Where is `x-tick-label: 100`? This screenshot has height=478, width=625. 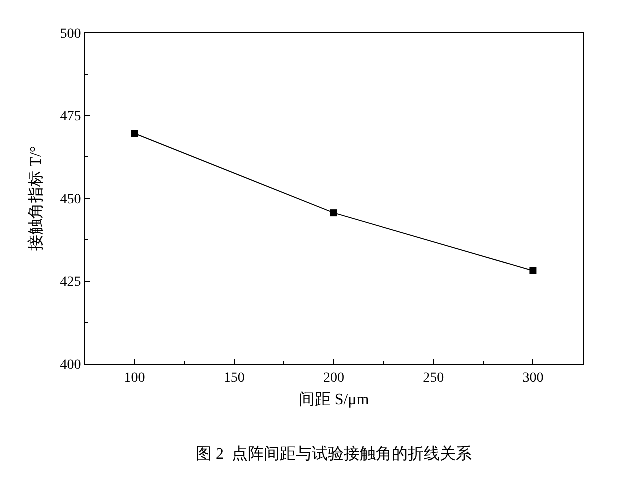
x-tick-label: 100 is located at coordinates (135, 378).